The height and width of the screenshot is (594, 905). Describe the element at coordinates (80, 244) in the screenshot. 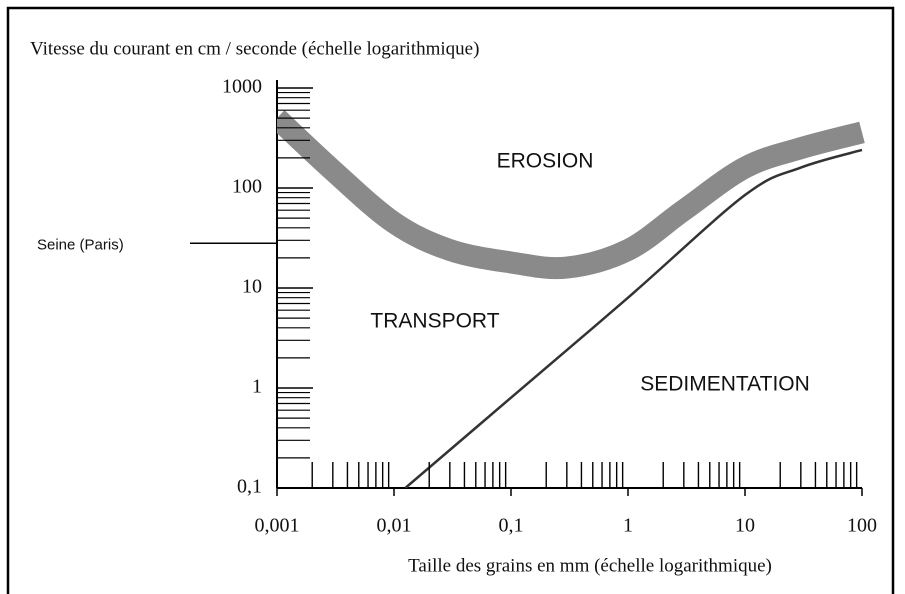

I see `reference-label: Seine (Paris)` at that location.